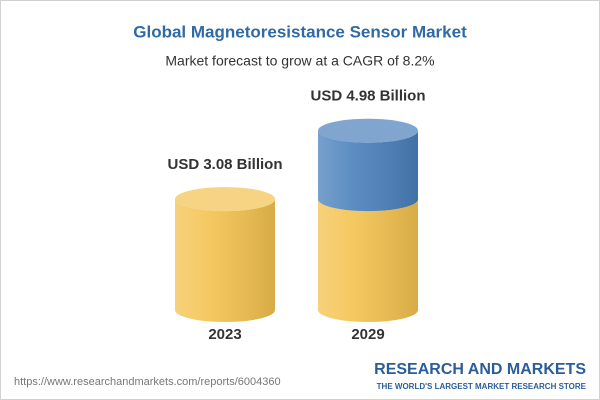 The width and height of the screenshot is (600, 400). What do you see at coordinates (367, 334) in the screenshot?
I see `x-tick-label: 2029` at bounding box center [367, 334].